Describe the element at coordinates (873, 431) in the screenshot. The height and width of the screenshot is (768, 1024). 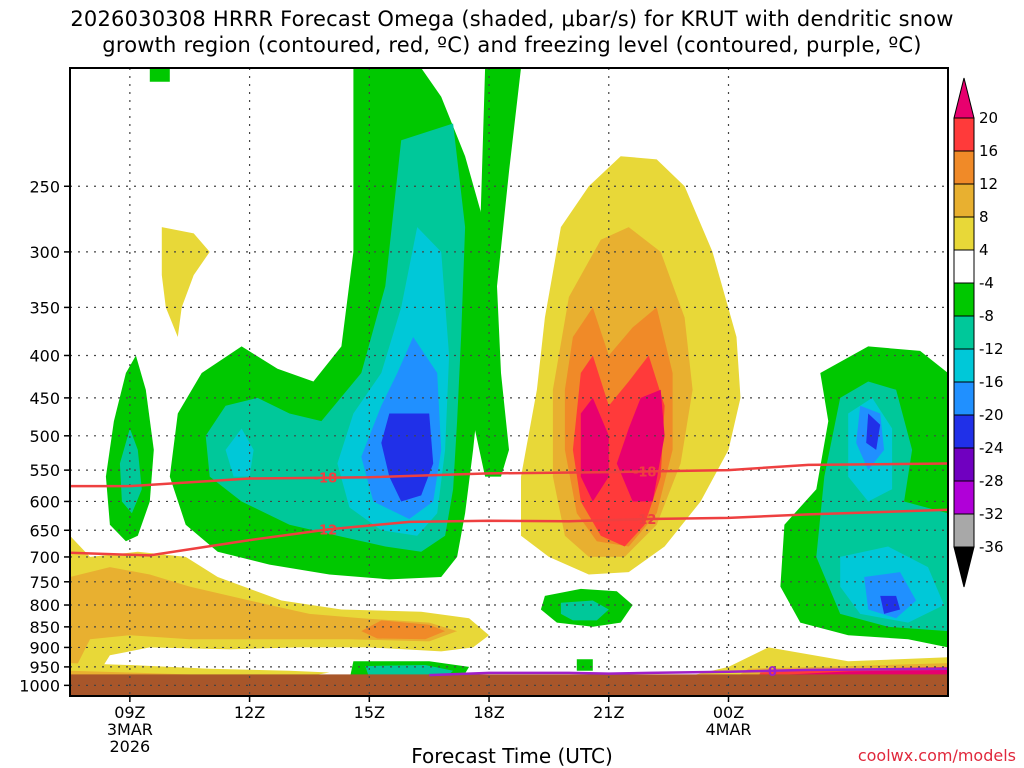
I see `omega-shade-darkblue-right` at that location.